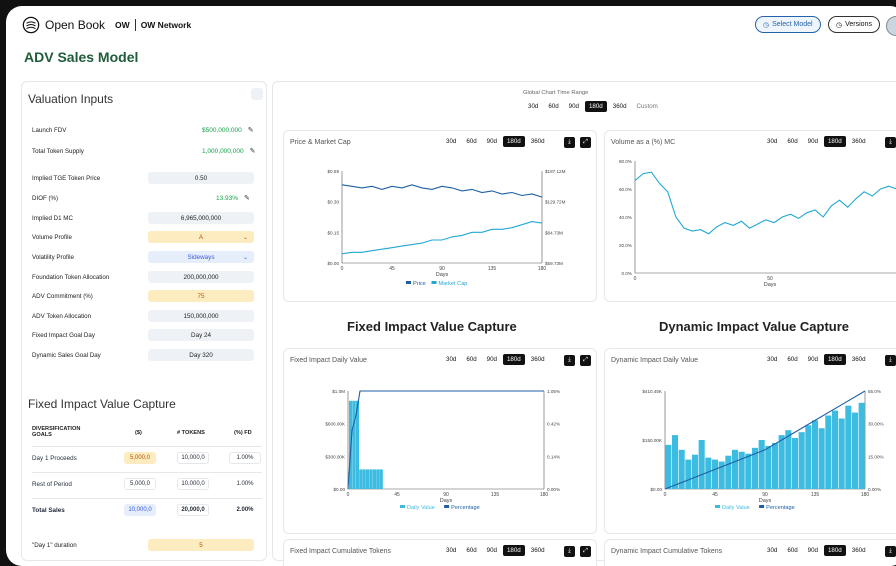 The height and width of the screenshot is (566, 896). I want to click on total-supply-value: 1,000,000,000, so click(223, 151).